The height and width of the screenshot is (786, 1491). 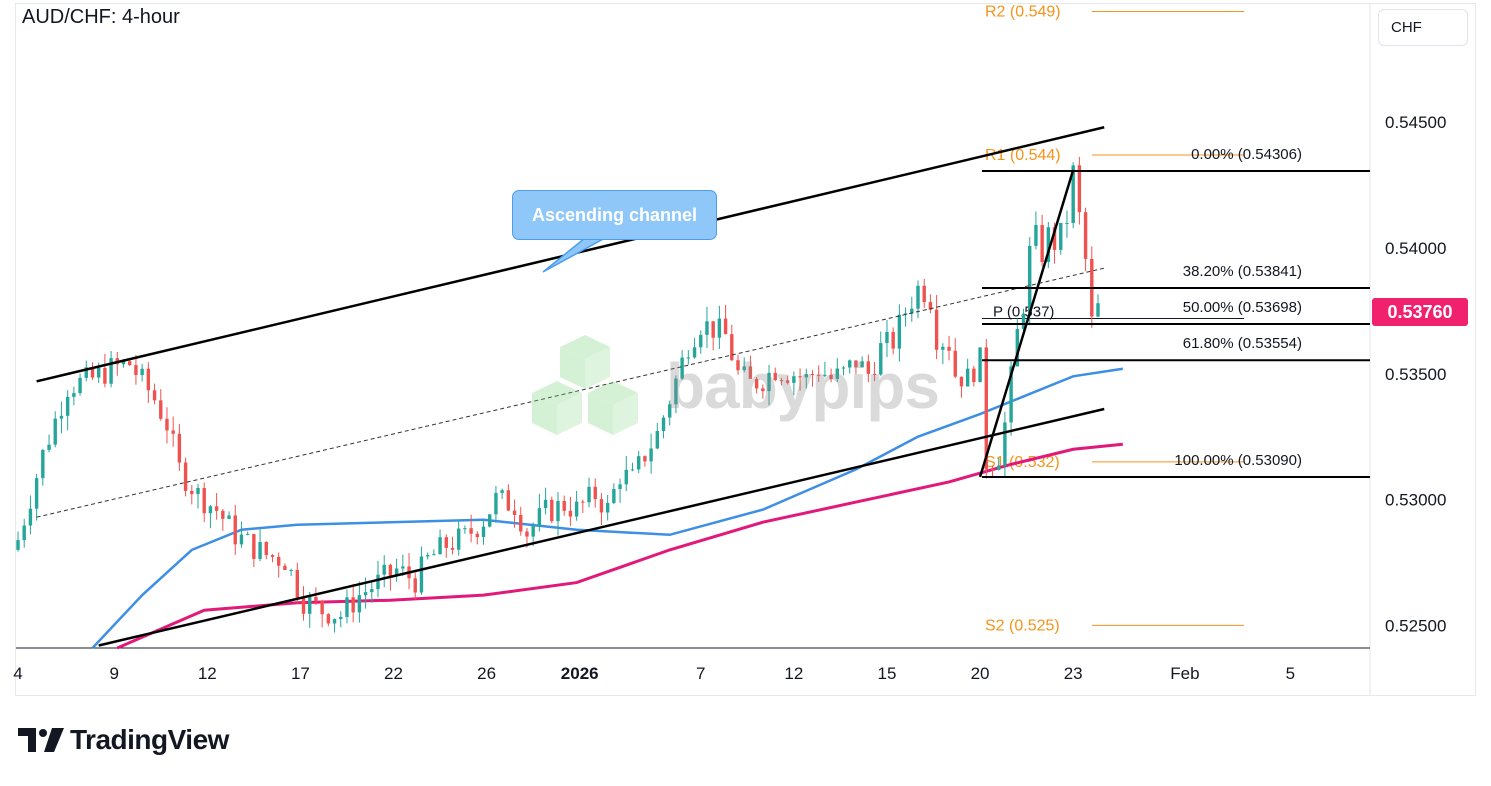 I want to click on currency-button: CHF, so click(x=1423, y=27).